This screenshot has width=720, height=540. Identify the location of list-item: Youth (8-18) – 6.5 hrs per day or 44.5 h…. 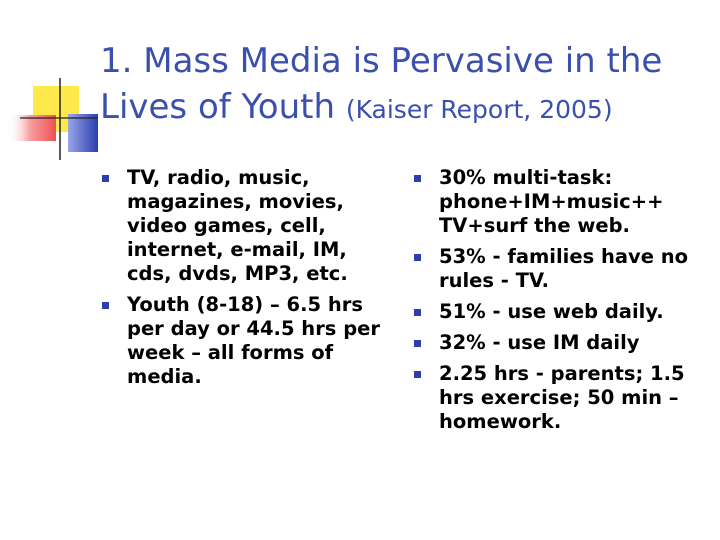
(245, 341).